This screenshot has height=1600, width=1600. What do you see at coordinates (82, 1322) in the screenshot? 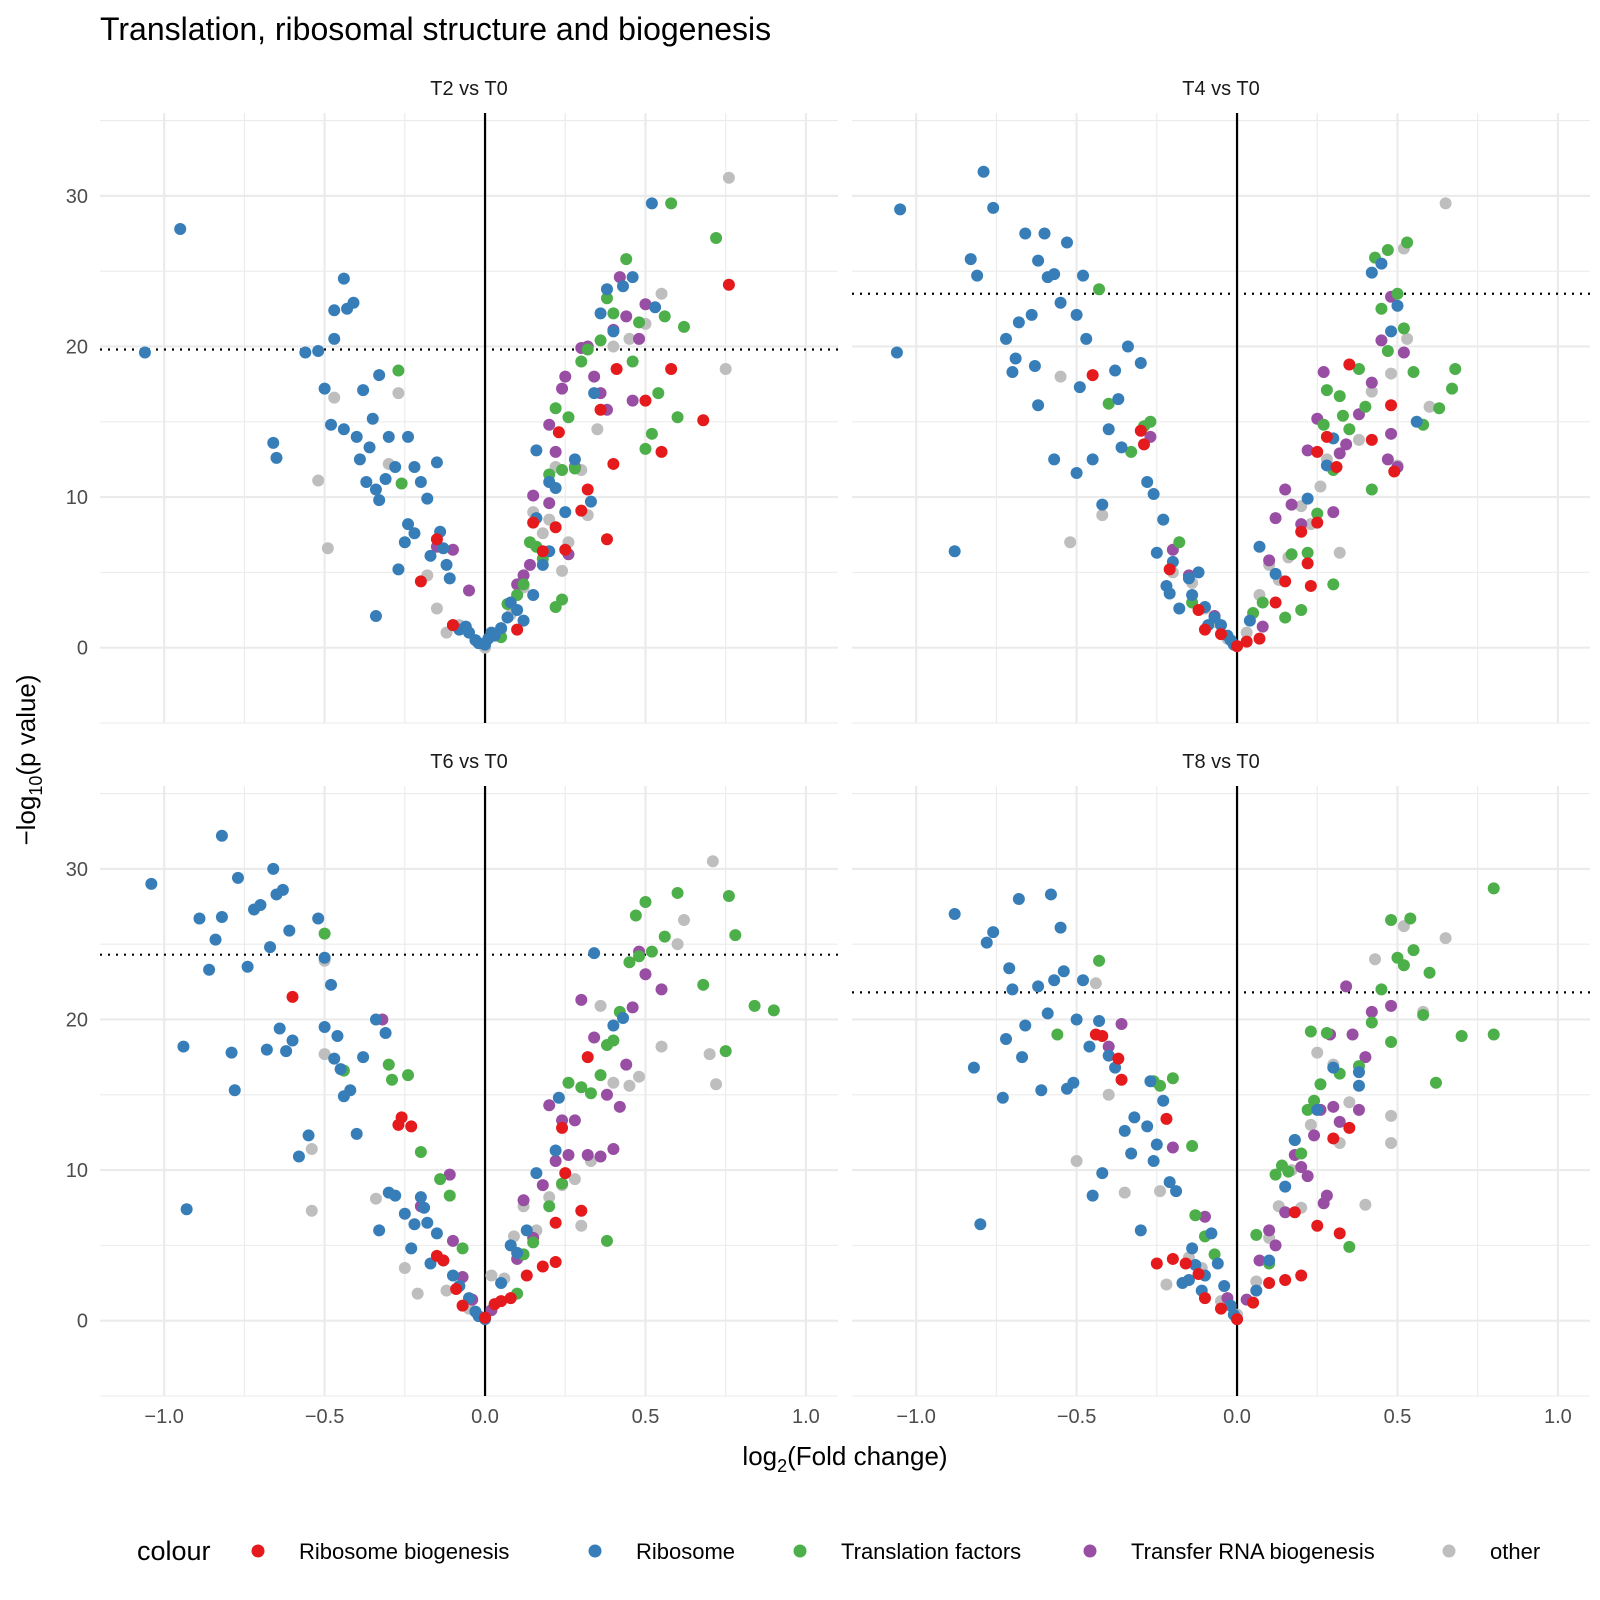
I see `y-tick-label: 0` at bounding box center [82, 1322].